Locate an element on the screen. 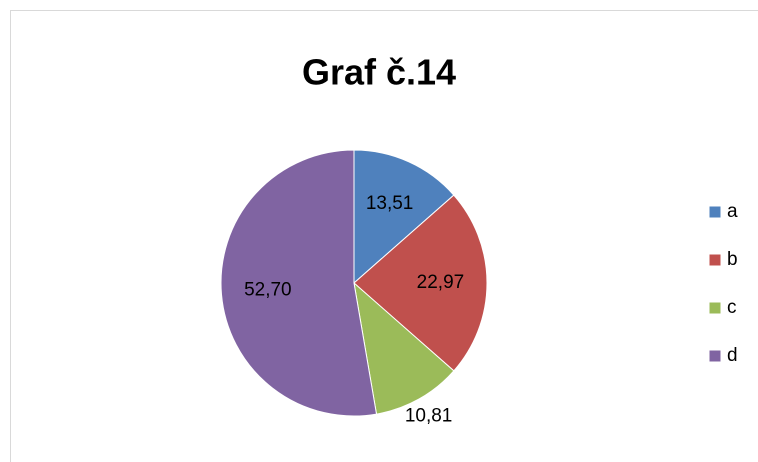  legend-label: c is located at coordinates (732, 307).